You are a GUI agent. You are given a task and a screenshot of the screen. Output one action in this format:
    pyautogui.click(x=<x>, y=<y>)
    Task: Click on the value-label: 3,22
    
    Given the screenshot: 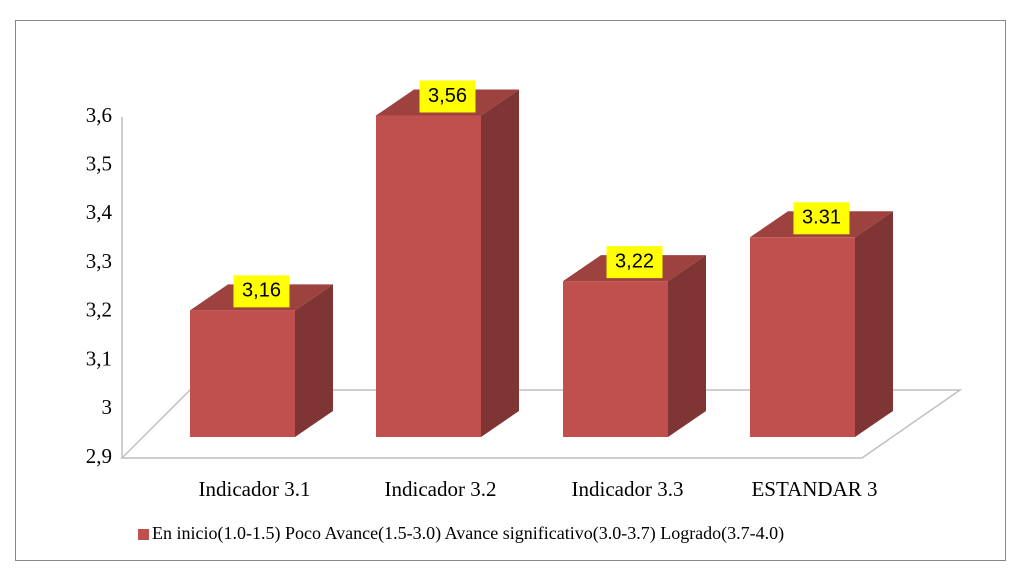 What is the action you would take?
    pyautogui.click(x=634, y=261)
    